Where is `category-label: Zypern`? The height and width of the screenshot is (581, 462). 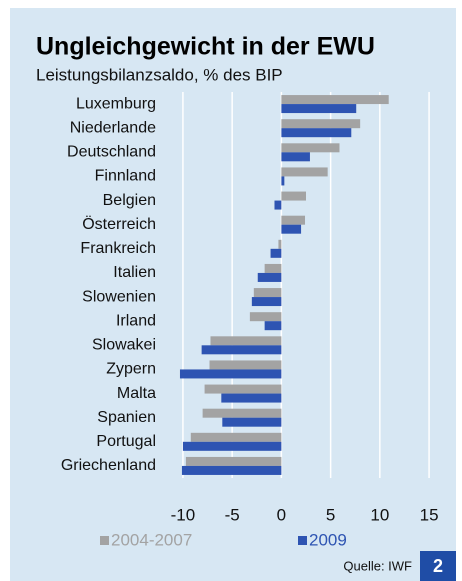
category-label: Zypern is located at coordinates (131, 369).